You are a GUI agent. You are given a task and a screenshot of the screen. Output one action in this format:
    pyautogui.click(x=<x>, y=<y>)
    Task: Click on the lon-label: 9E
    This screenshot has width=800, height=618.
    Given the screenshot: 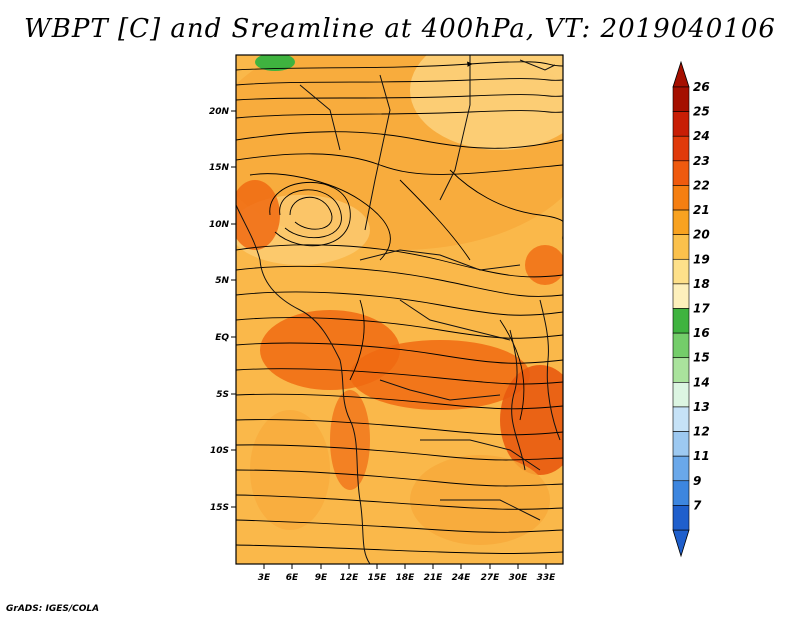 What is the action you would take?
    pyautogui.click(x=321, y=578)
    